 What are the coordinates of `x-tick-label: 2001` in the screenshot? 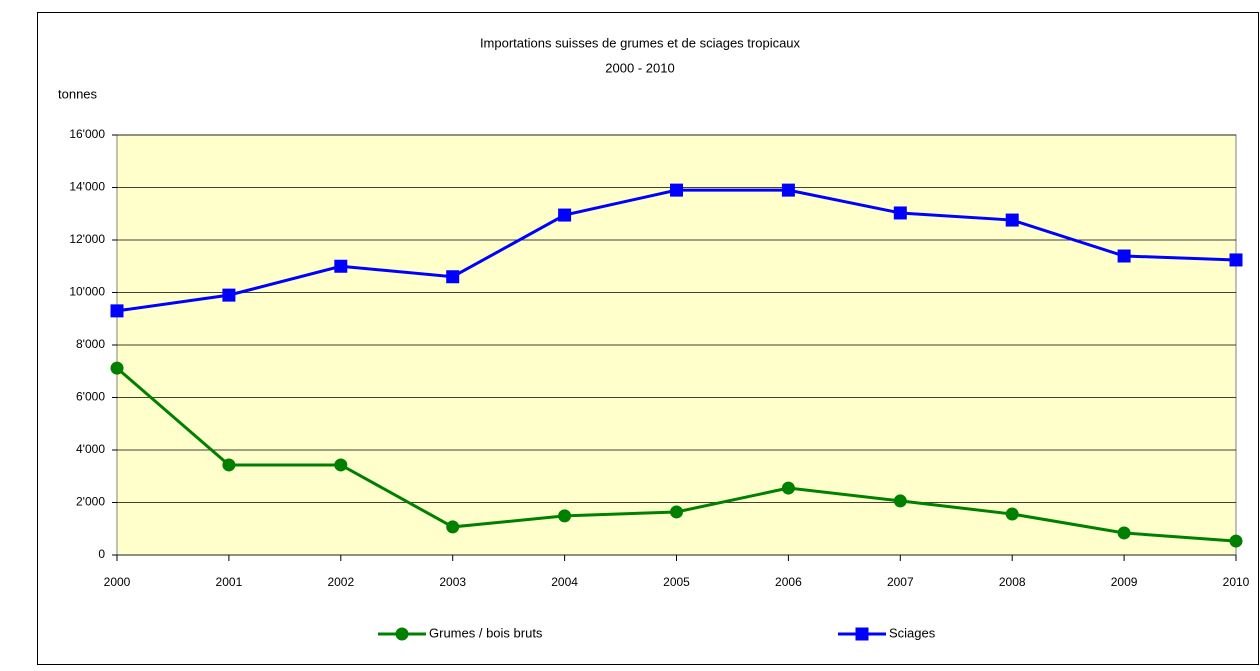 It's located at (229, 582).